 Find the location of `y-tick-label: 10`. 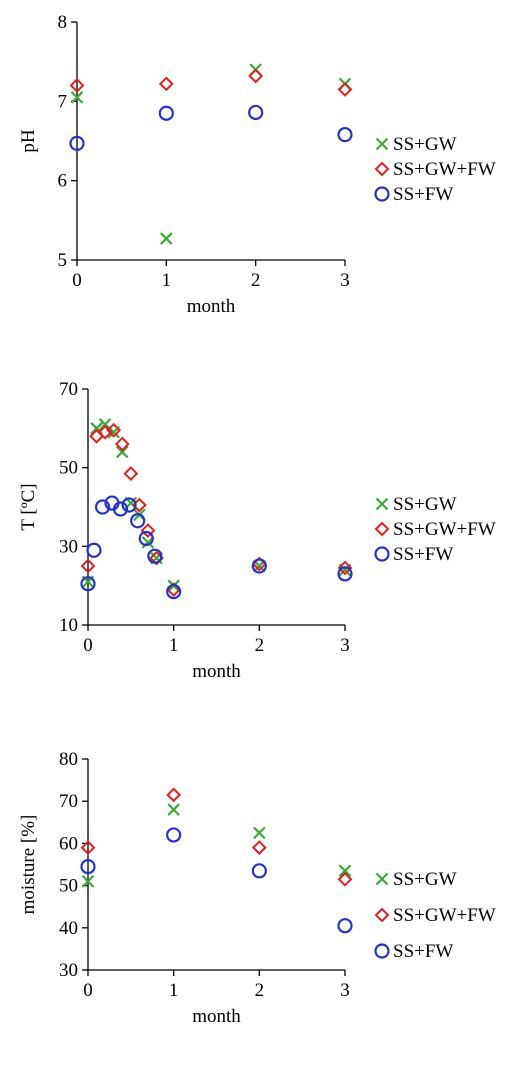

y-tick-label: 10 is located at coordinates (68, 625).